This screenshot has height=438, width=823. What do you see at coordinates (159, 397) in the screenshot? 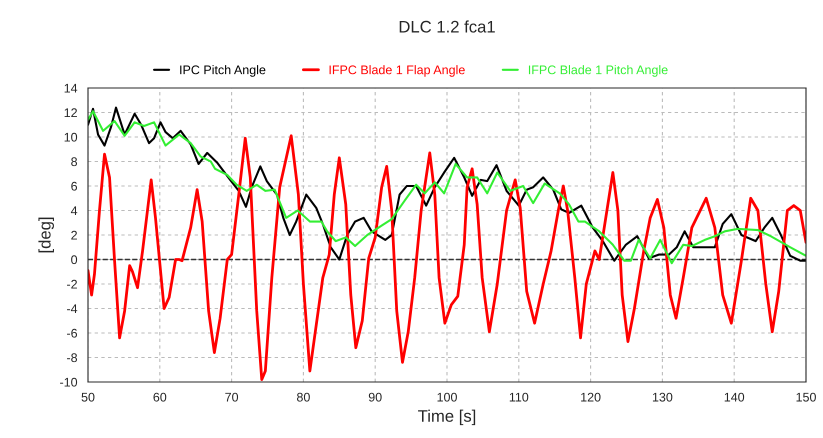
I see `x-tick-label: 60` at bounding box center [159, 397].